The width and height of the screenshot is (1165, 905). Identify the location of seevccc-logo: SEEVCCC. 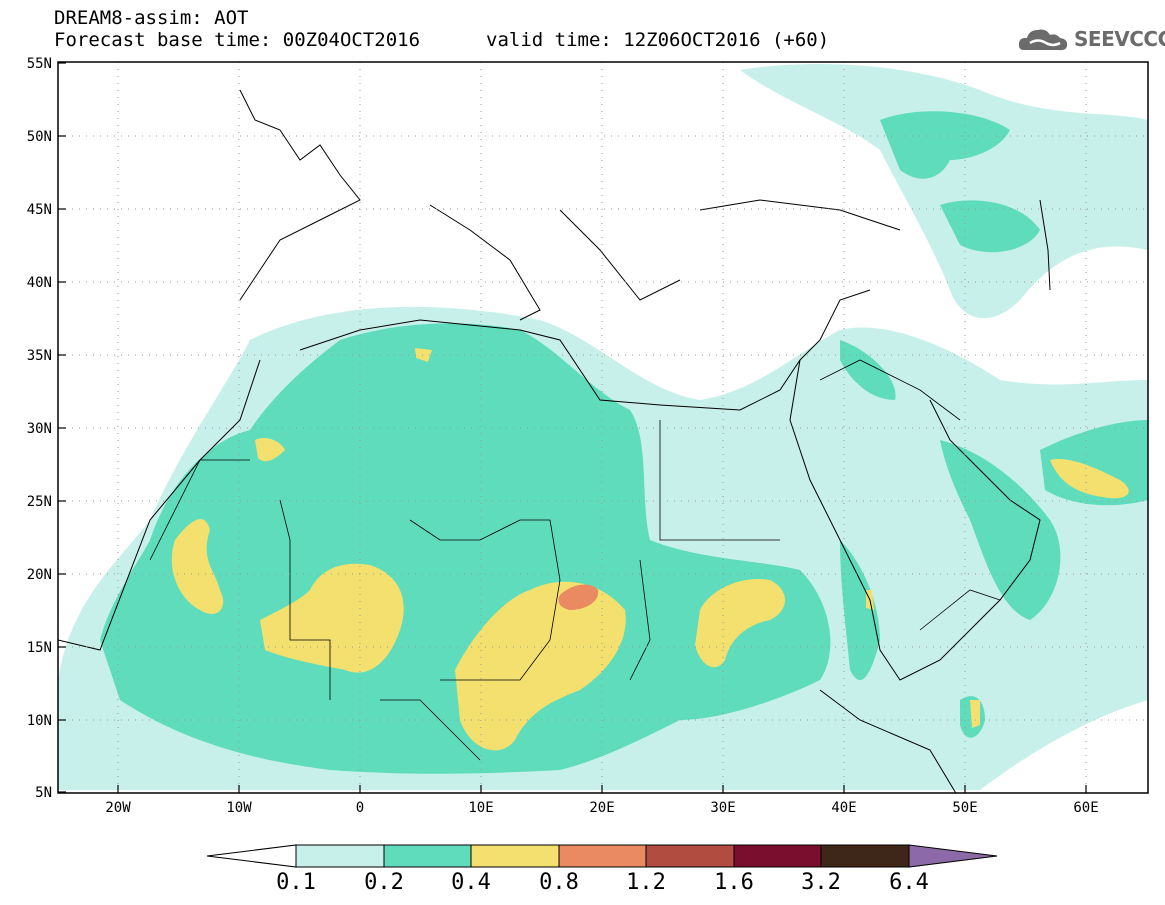
(1090, 40).